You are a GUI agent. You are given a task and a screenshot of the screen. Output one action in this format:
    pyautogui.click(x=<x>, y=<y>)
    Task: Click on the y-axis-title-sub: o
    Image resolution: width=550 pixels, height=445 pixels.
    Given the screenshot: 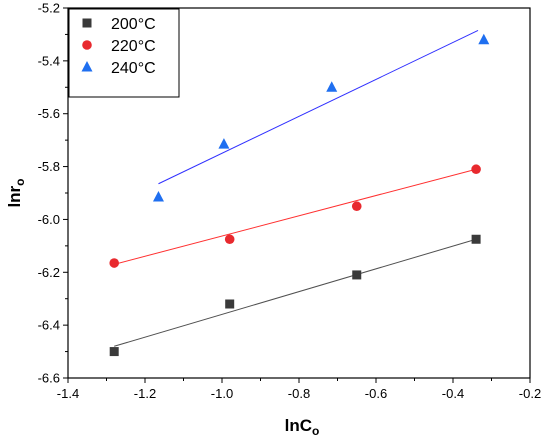 What is the action you would take?
    pyautogui.click(x=20, y=181)
    